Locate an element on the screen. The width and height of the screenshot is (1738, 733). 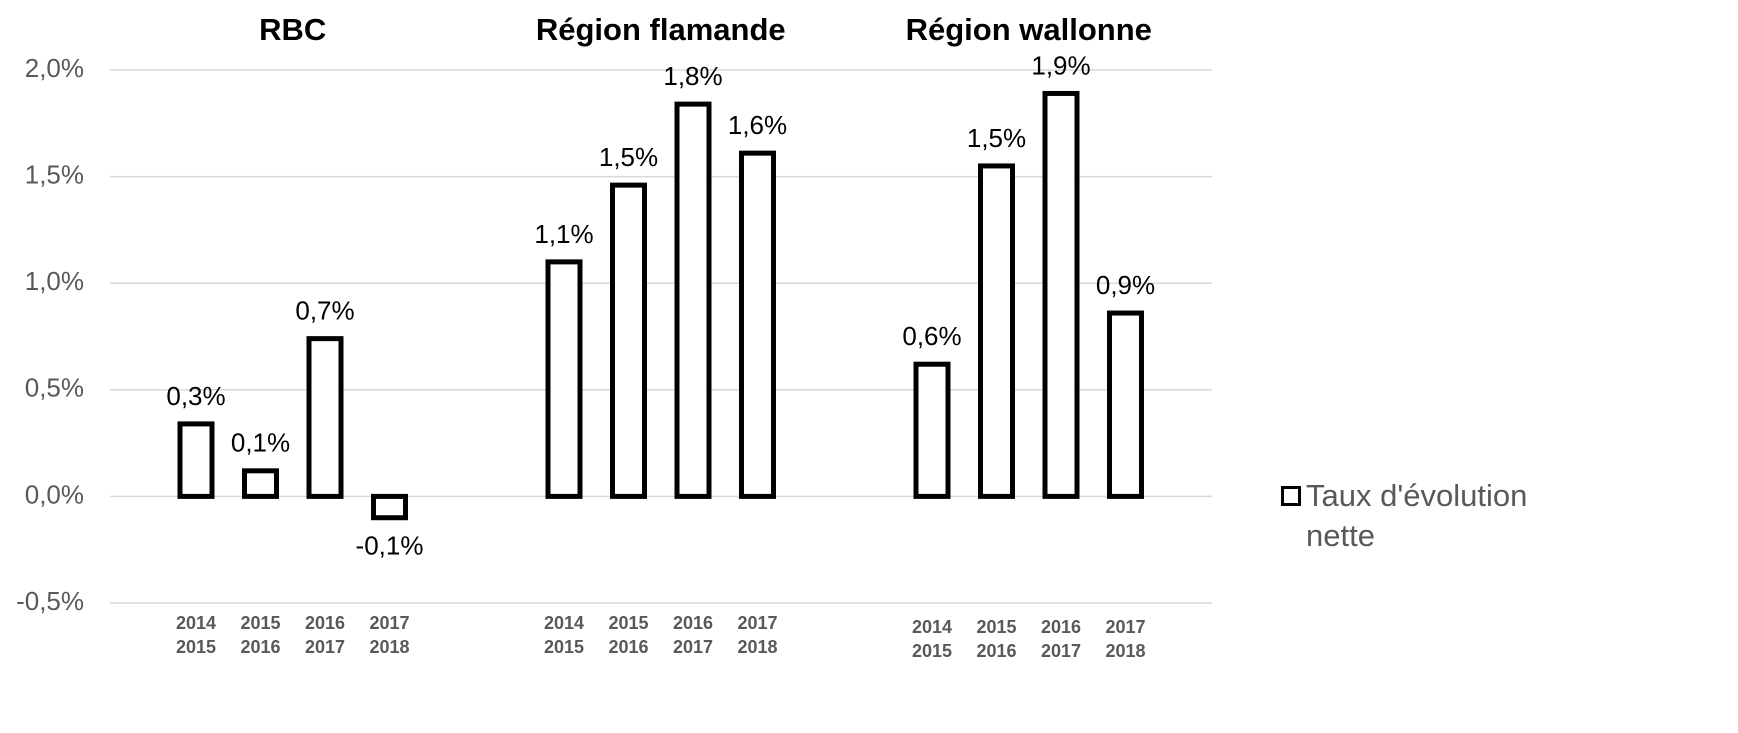
y-tick-label: -0,5% is located at coordinates (50, 601).